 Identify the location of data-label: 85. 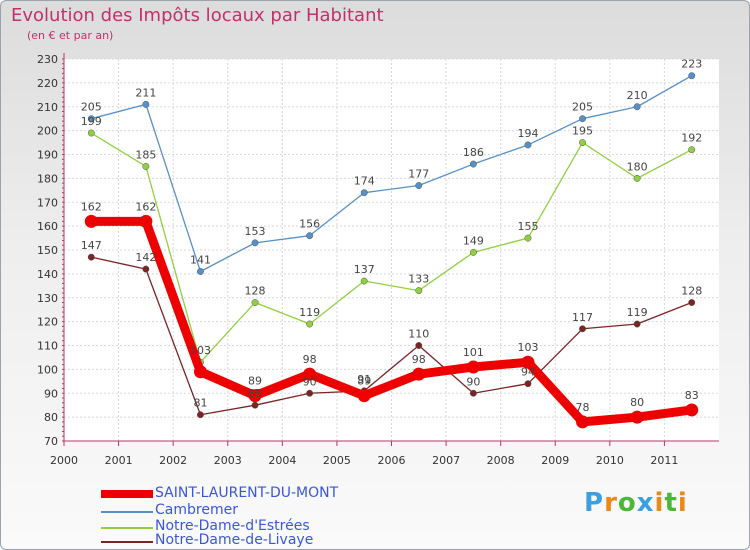
(255, 393).